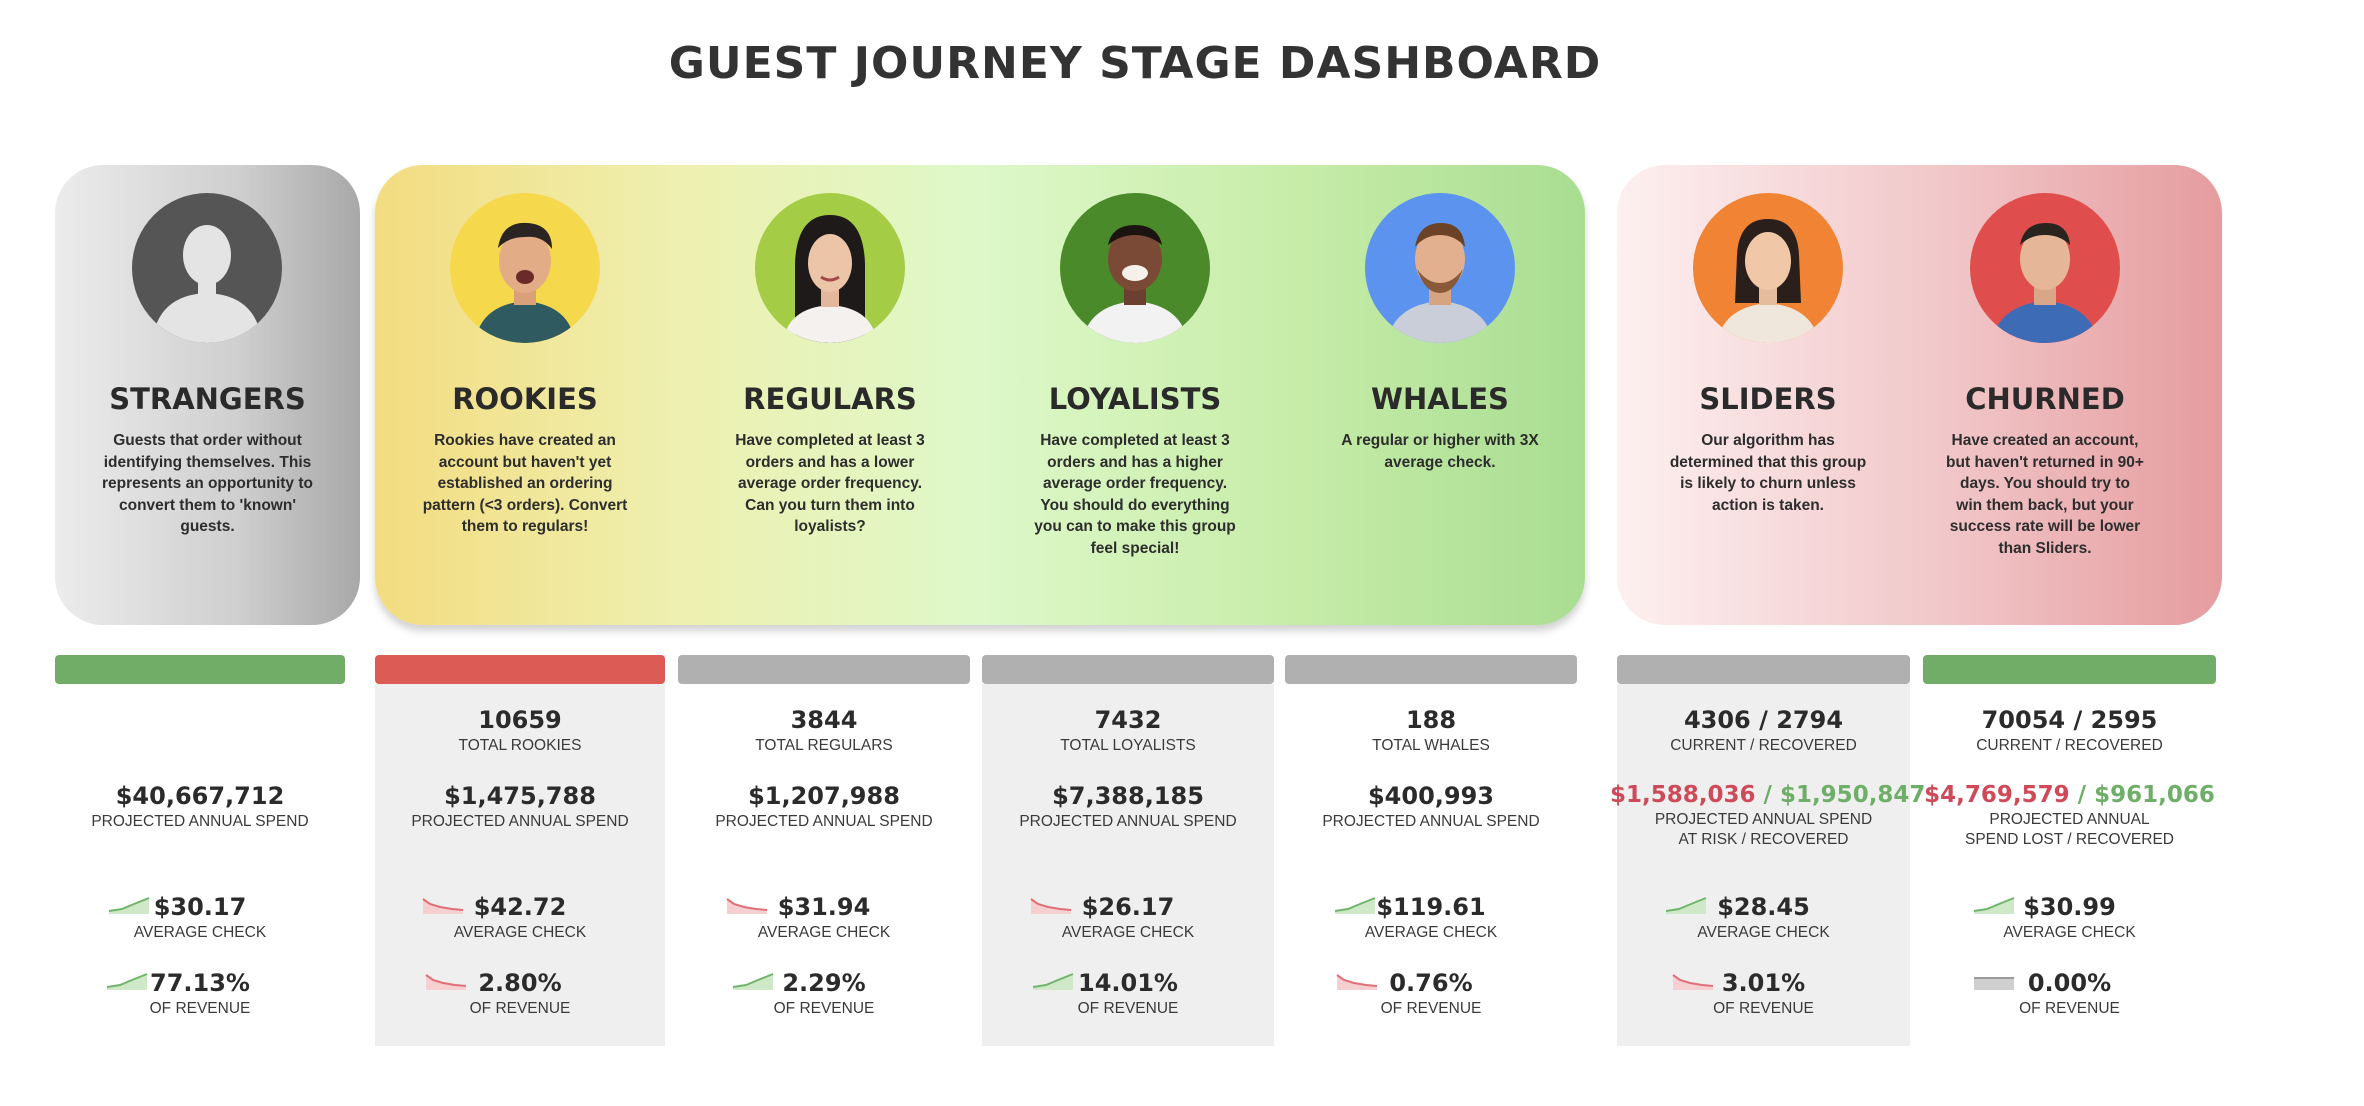  What do you see at coordinates (830, 268) in the screenshot?
I see `regulars-avatar` at bounding box center [830, 268].